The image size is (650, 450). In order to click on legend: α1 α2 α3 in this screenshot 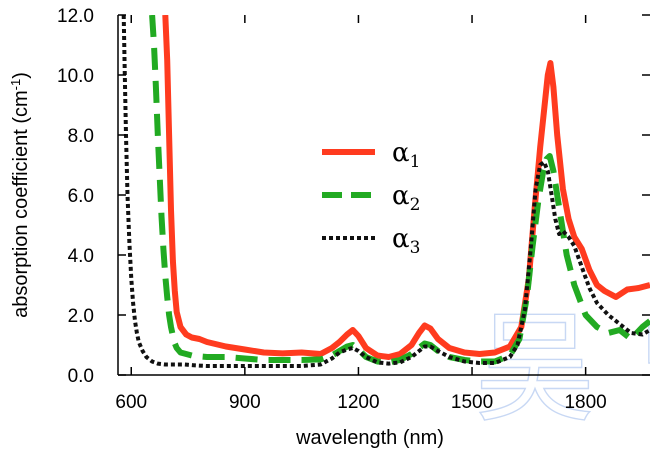, I will do `click(371, 198)`.